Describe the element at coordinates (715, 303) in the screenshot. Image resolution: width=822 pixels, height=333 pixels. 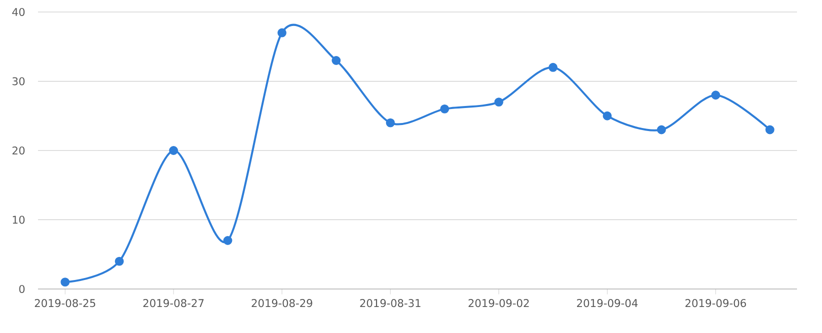
I see `x-tick-label: 2019-09-06` at that location.